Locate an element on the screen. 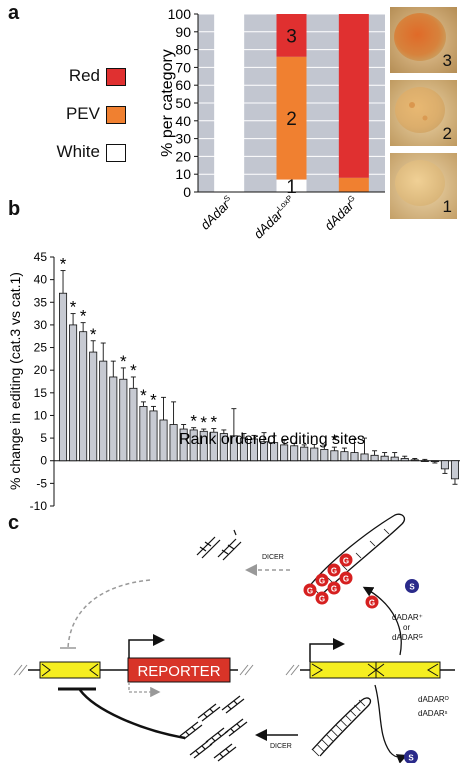 The height and width of the screenshot is (763, 467). no-editing-arrow is located at coordinates (391, 723).